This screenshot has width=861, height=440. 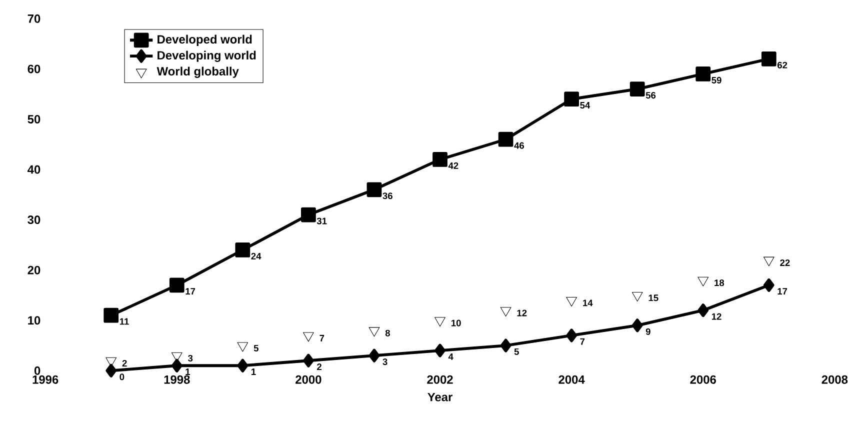 What do you see at coordinates (648, 331) in the screenshot?
I see `data-label: 9` at bounding box center [648, 331].